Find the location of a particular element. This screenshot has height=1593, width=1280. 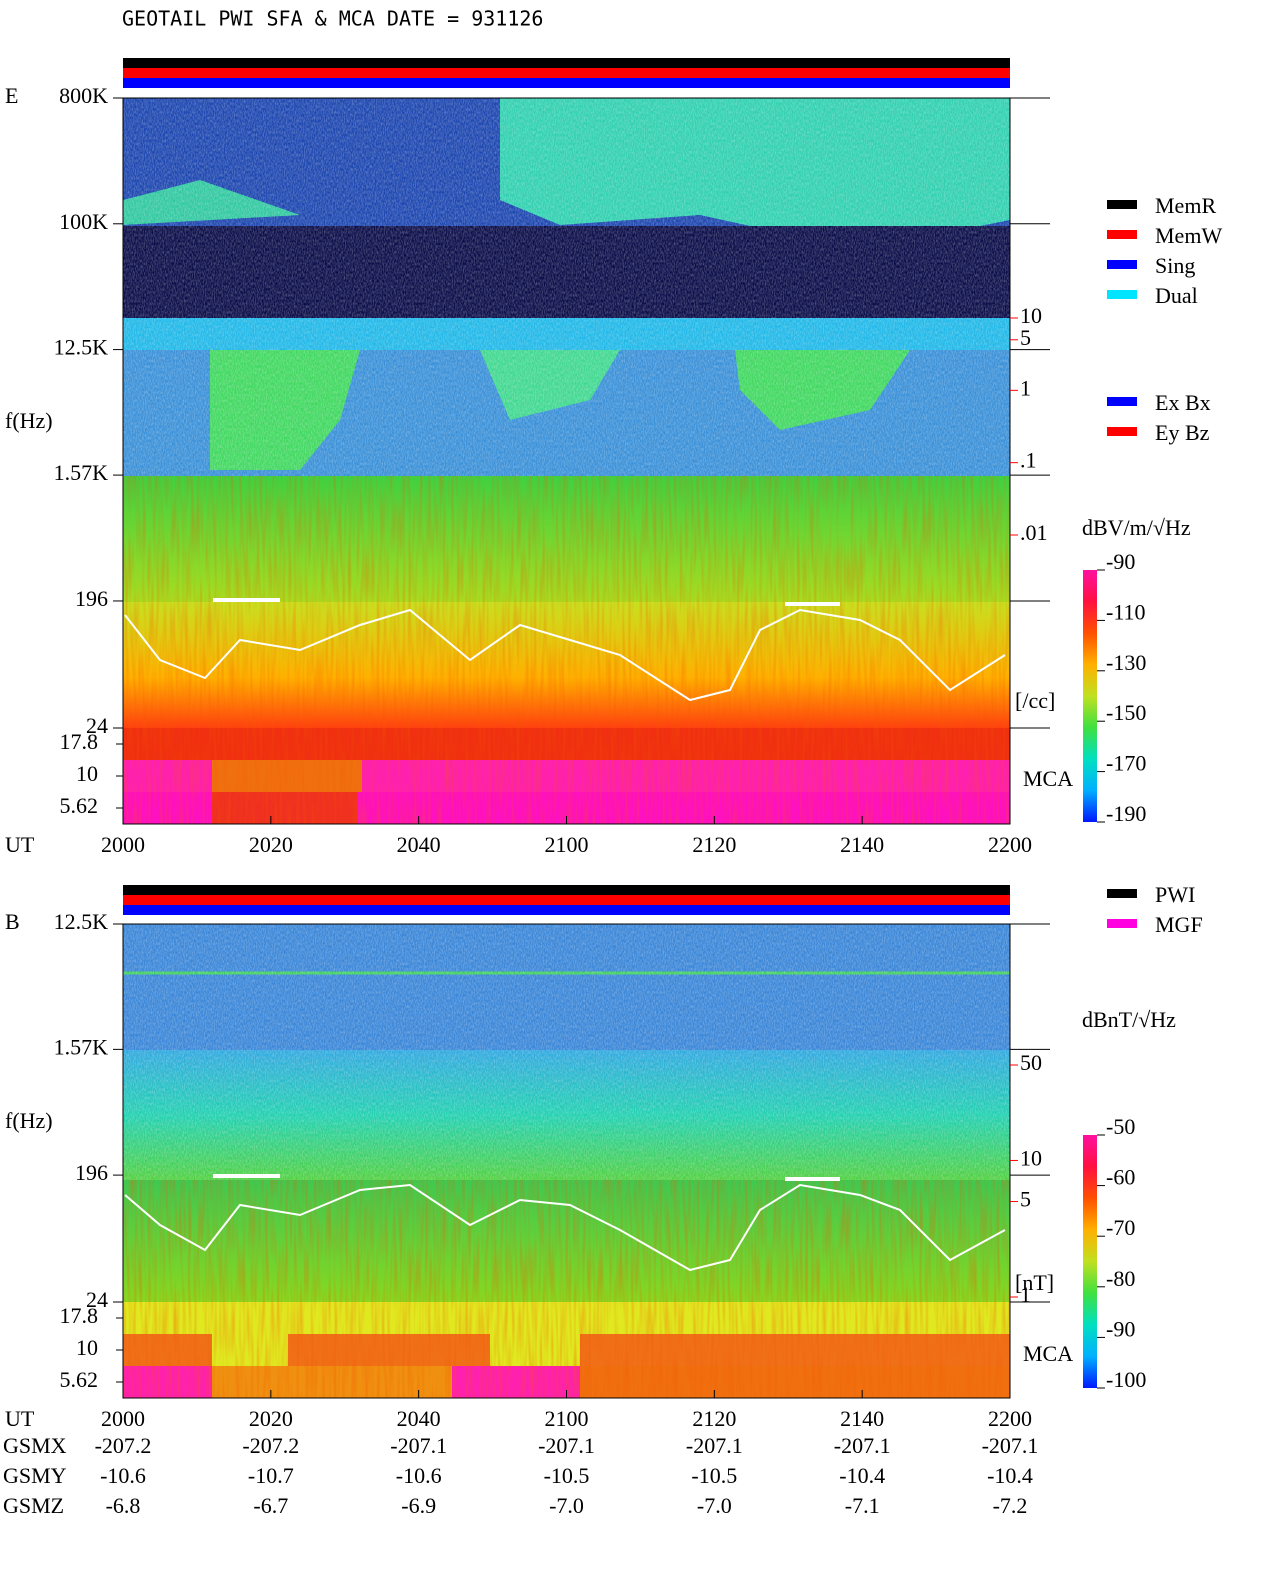

orbit-value: -10.4 is located at coordinates (1010, 1475).